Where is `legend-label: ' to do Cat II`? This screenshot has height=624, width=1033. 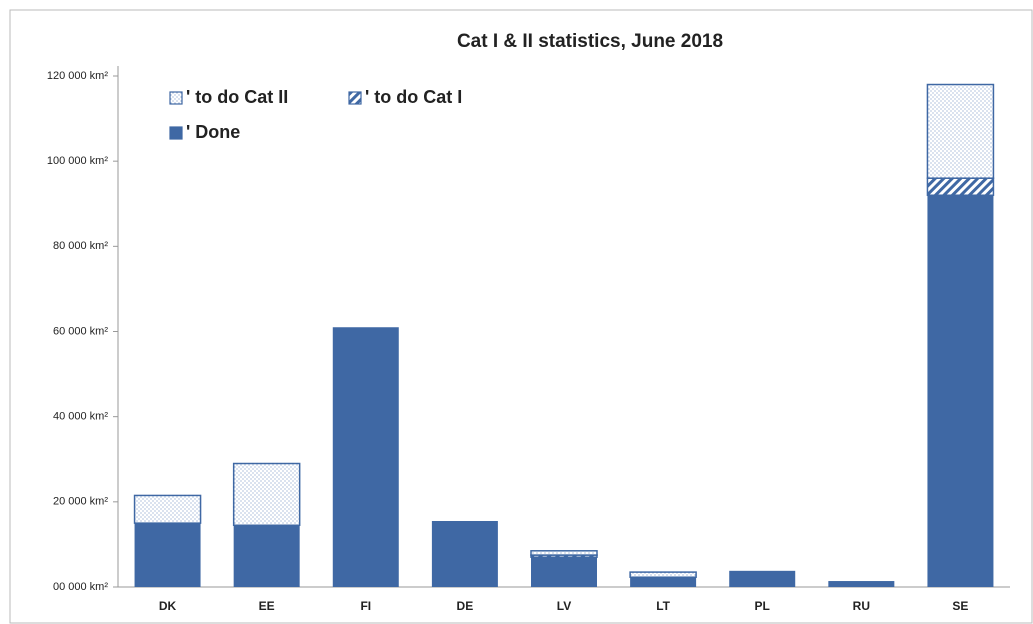 legend-label: ' to do Cat II is located at coordinates (237, 97).